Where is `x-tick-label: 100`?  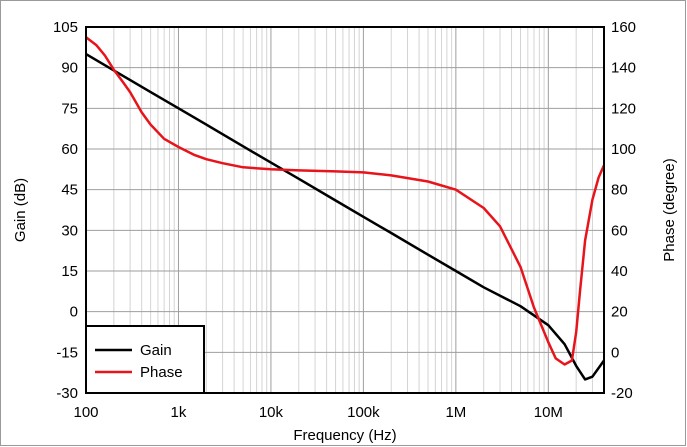 x-tick-label: 100 is located at coordinates (85, 412).